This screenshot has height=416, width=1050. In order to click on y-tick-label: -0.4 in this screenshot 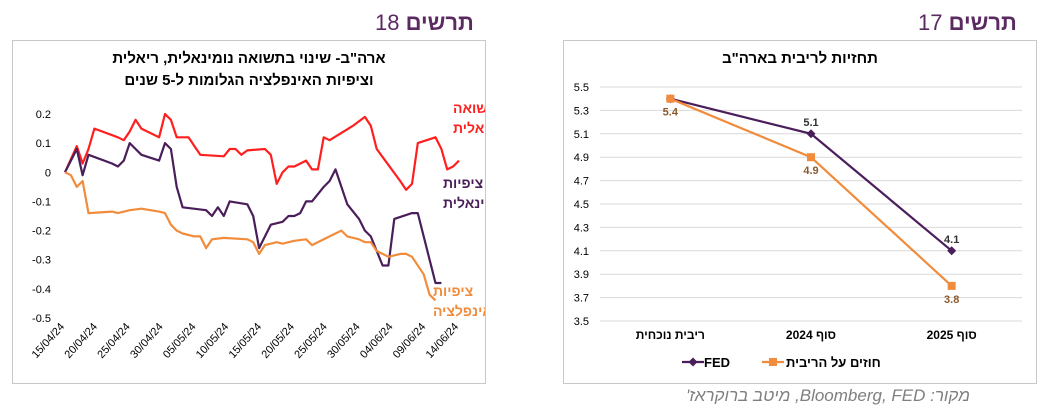, I will do `click(41, 290)`.